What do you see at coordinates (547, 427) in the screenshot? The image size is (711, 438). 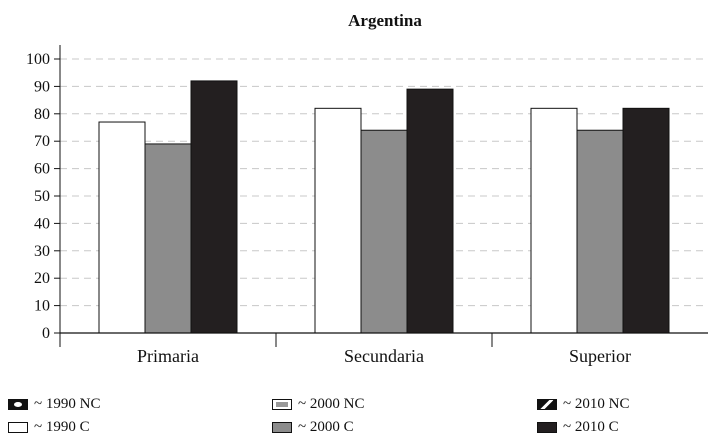 I see `legend-swatch-2010-c` at bounding box center [547, 427].